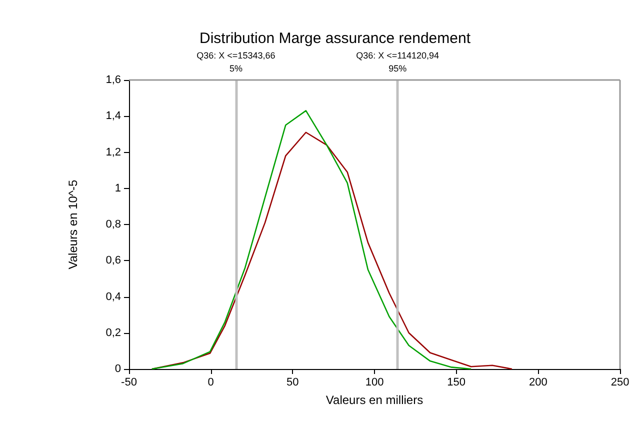 This screenshot has height=430, width=639. Describe the element at coordinates (117, 188) in the screenshot. I see `y-tick-label: 1` at that location.